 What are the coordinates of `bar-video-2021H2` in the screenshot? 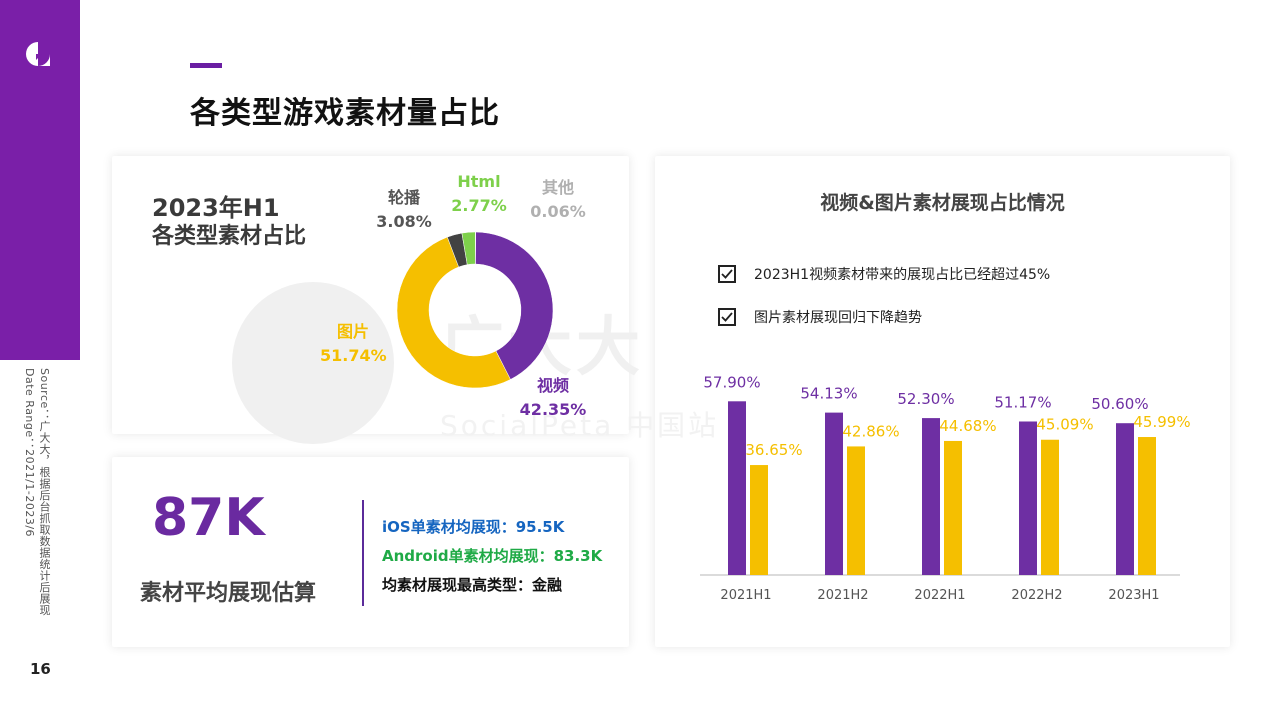 It's located at (834, 493).